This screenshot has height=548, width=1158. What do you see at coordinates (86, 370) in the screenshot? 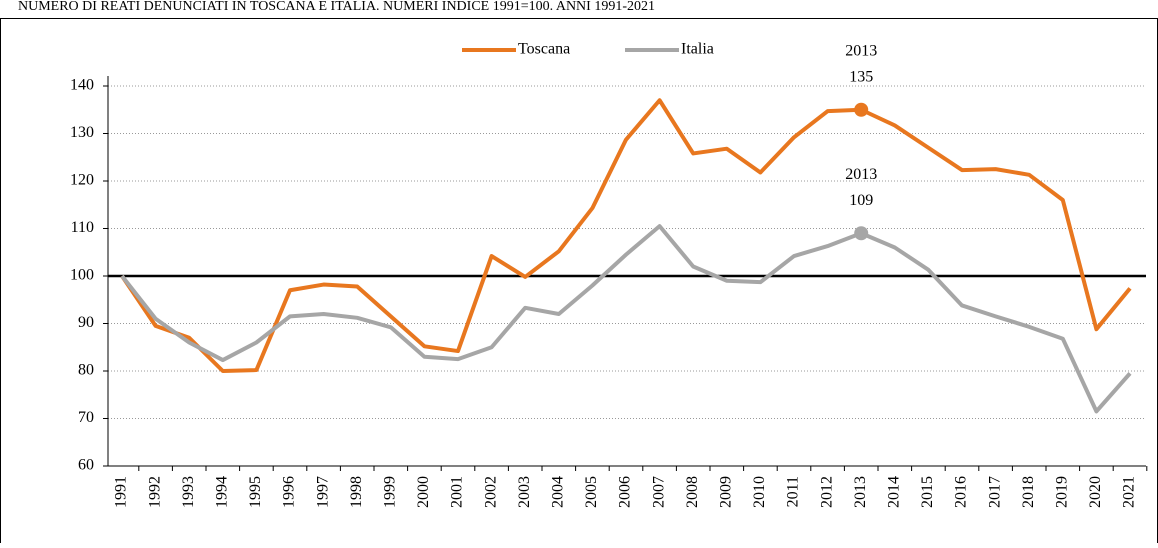
I see `y-tick-label: 80` at bounding box center [86, 370].